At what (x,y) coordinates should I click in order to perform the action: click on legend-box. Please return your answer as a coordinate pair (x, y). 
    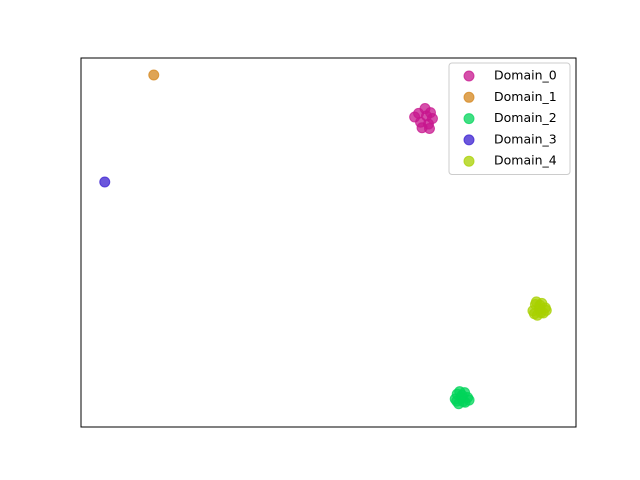
    Looking at the image, I should click on (509, 118).